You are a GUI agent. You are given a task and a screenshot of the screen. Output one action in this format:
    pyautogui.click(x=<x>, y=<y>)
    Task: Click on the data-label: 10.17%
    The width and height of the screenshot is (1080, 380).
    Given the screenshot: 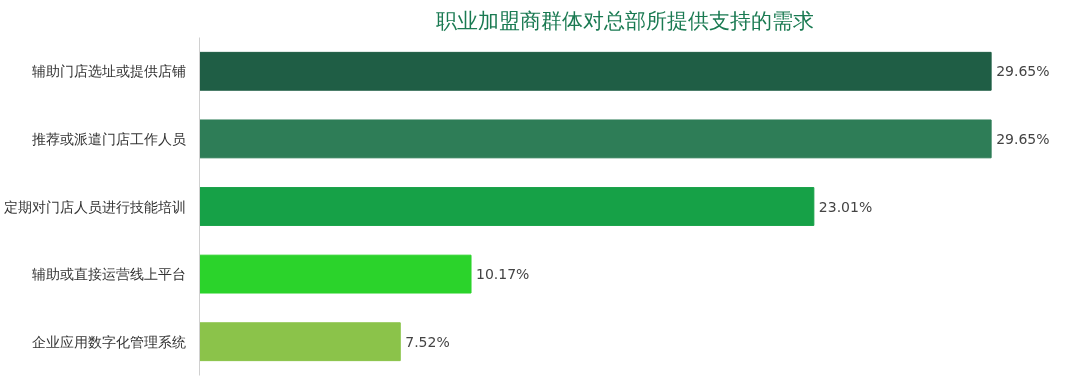 What is the action you would take?
    pyautogui.click(x=503, y=274)
    